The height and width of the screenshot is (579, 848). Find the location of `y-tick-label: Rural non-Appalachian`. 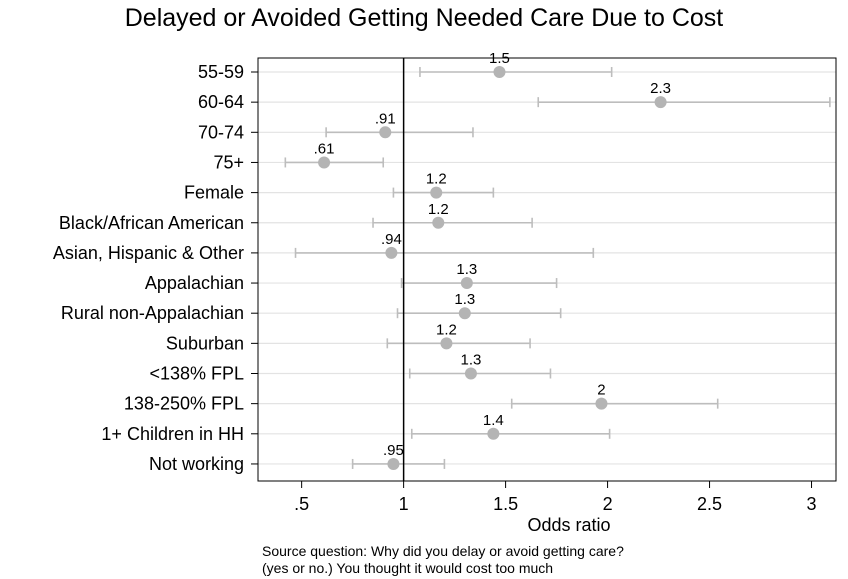

y-tick-label: Rural non-Appalachian is located at coordinates (152, 313).